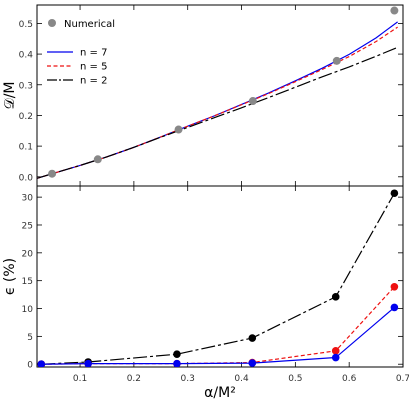  I want to click on y-tick-label-top: 0.3, so click(26, 86).